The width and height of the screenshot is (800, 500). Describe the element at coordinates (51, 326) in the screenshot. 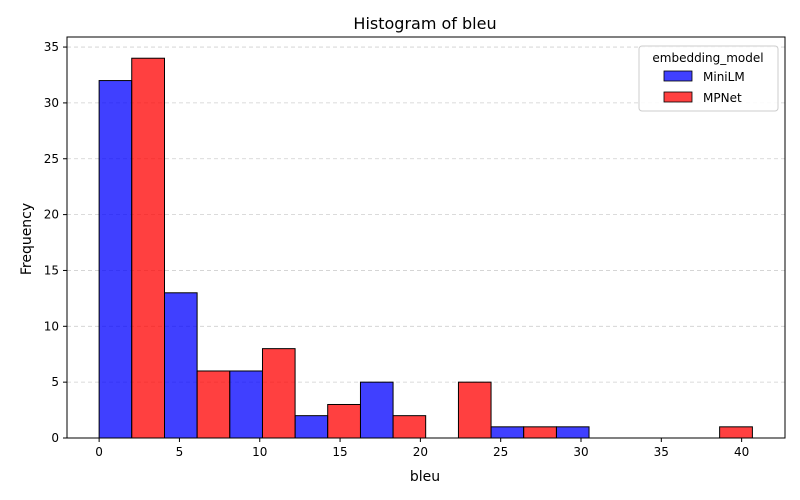

I see `y-tick-label: 10` at that location.